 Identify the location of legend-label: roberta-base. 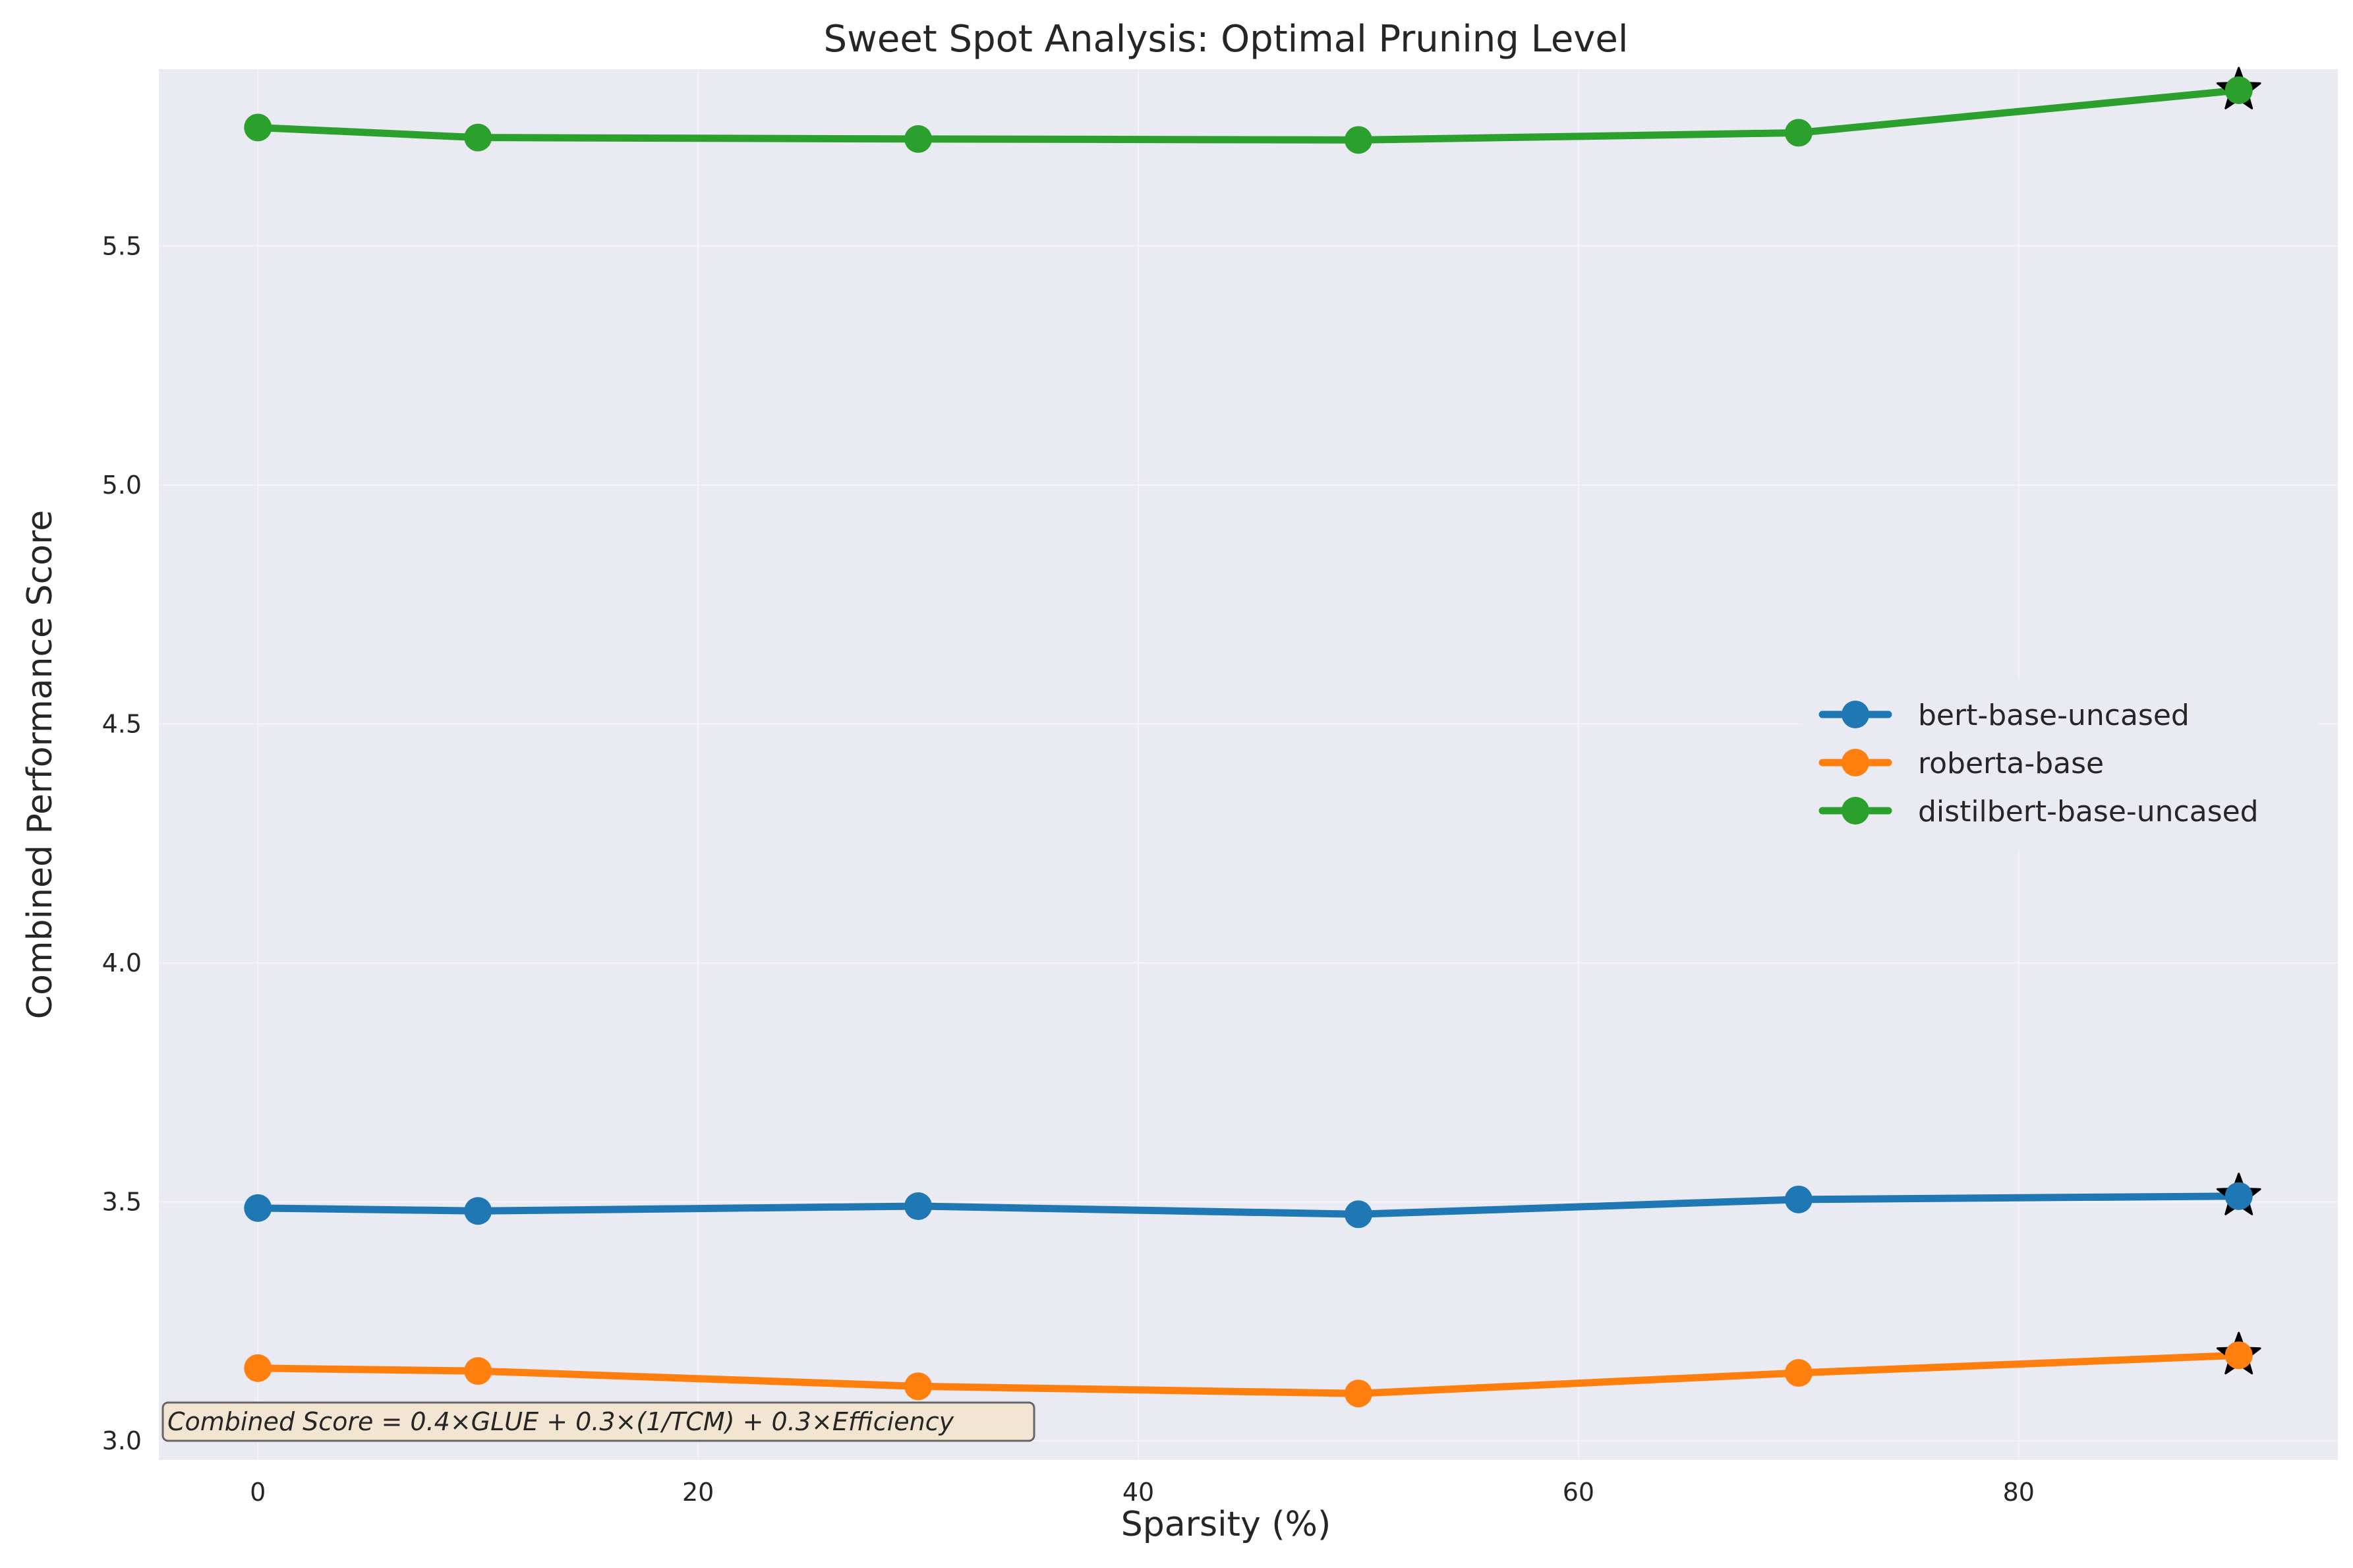
(2011, 763).